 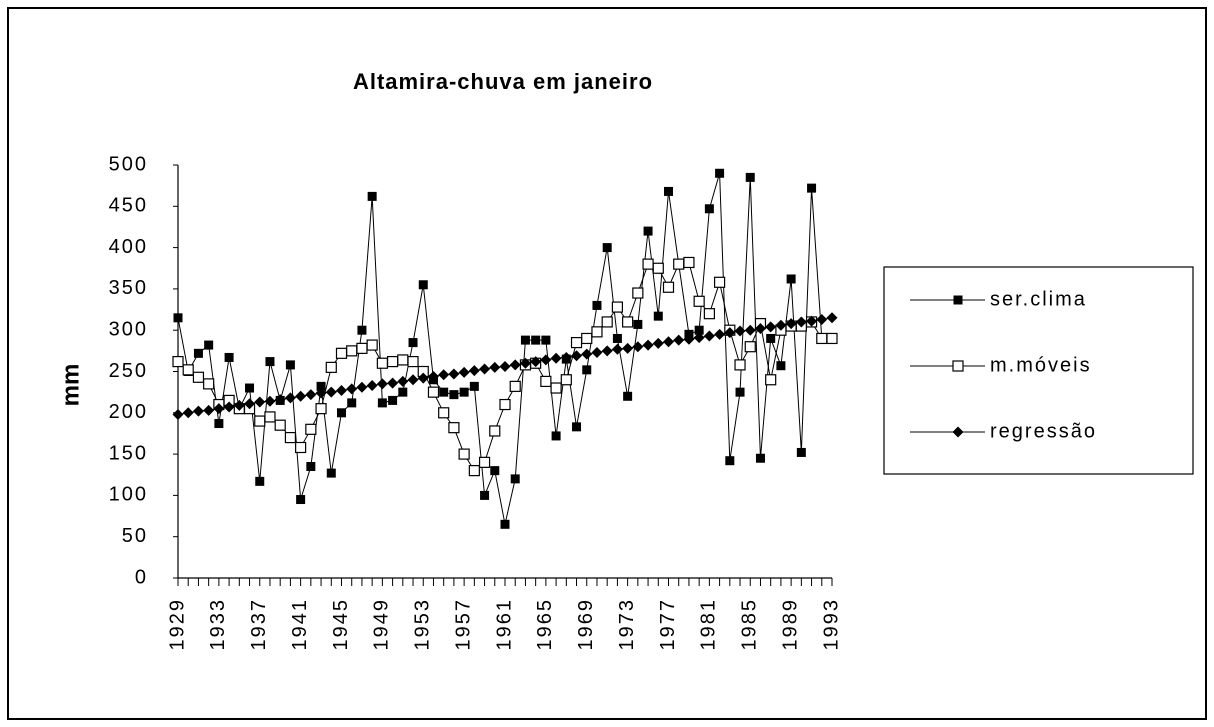 I want to click on x-tick-label: 1993, so click(x=831, y=624).